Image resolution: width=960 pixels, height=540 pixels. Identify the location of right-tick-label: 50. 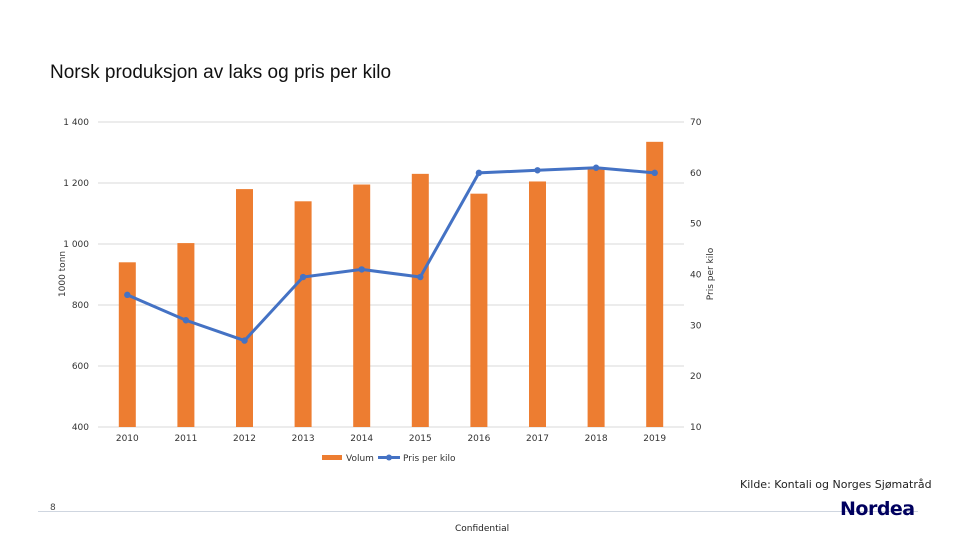
(696, 225).